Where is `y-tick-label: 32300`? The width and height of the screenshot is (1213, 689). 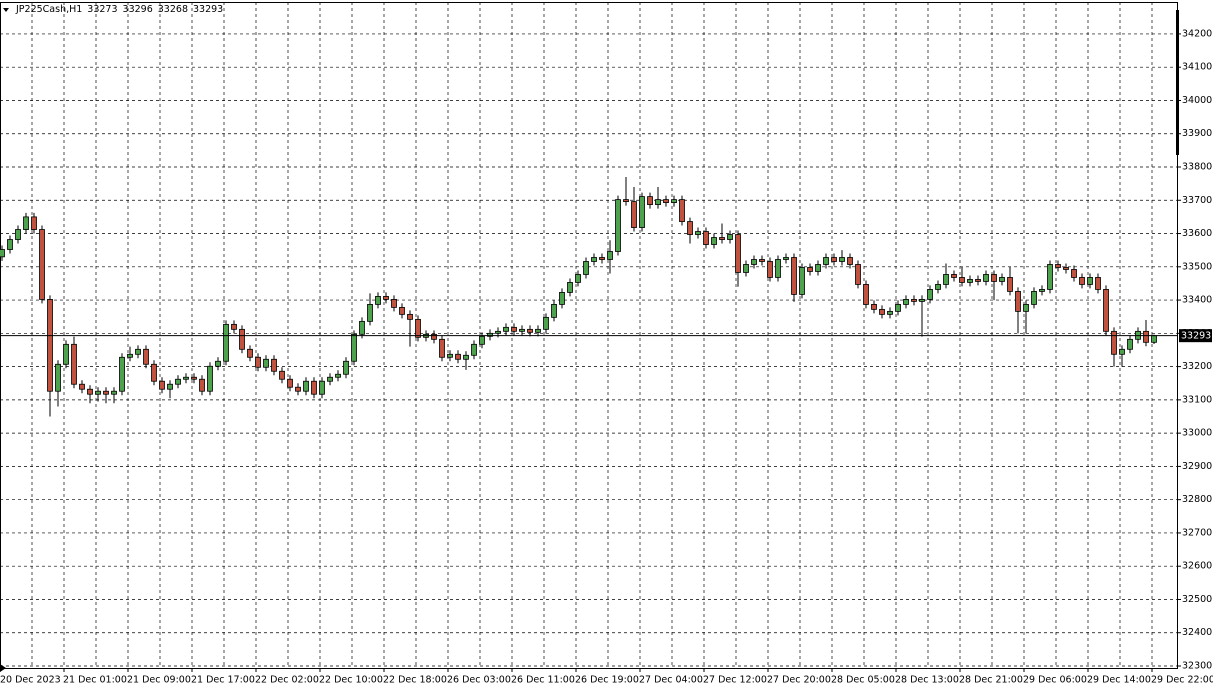
y-tick-label: 32300 is located at coordinates (1197, 666).